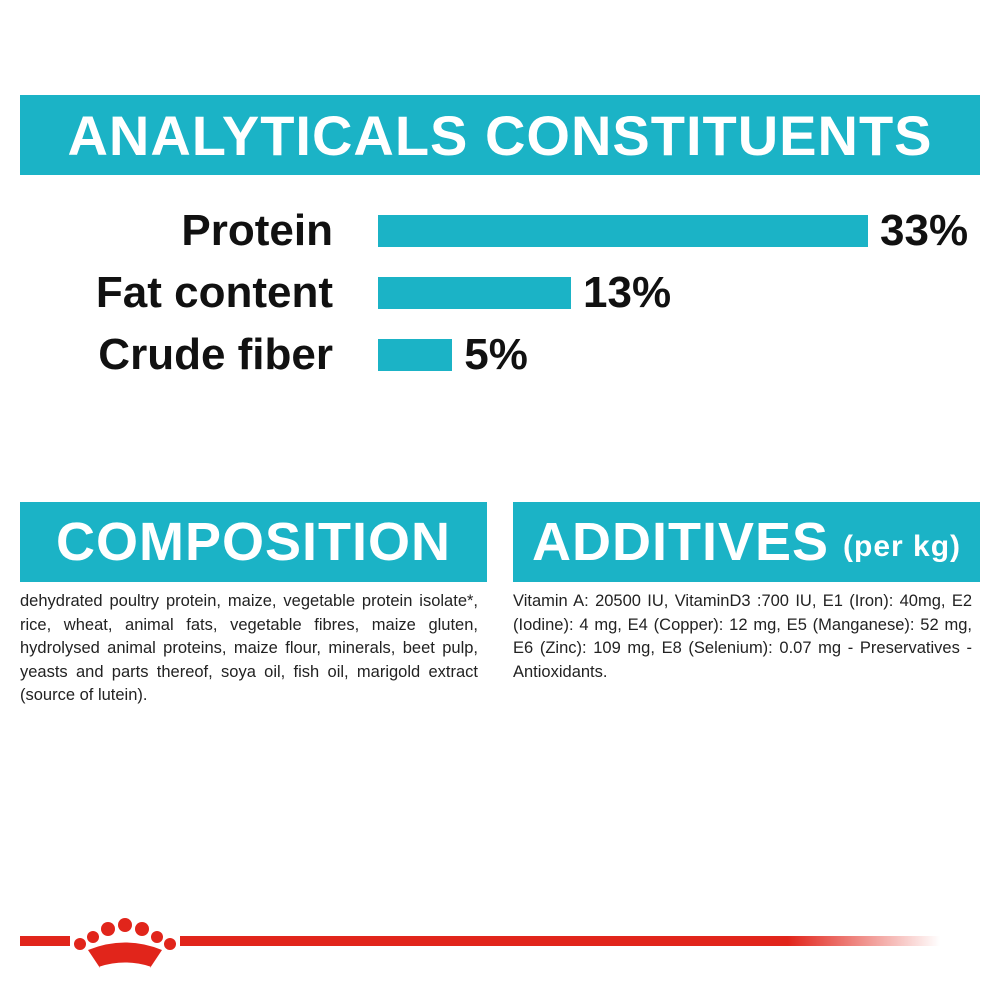  Describe the element at coordinates (215, 354) in the screenshot. I see `category-label: Crude fiber` at that location.